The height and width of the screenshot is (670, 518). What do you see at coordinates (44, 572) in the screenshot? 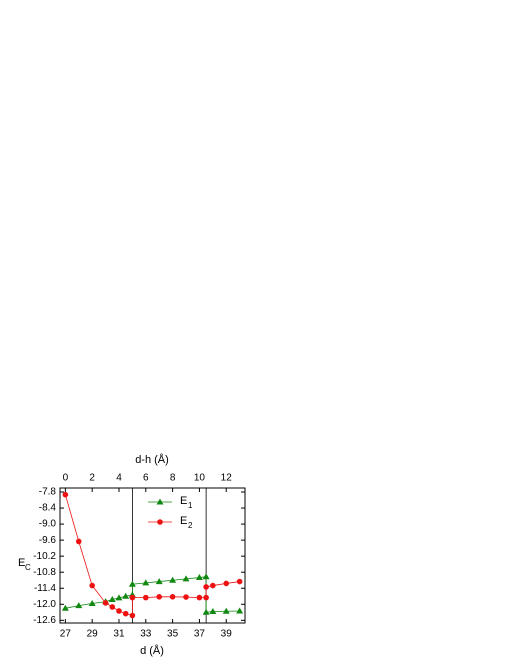
I see `y-tick-label: -10.8` at bounding box center [44, 572].